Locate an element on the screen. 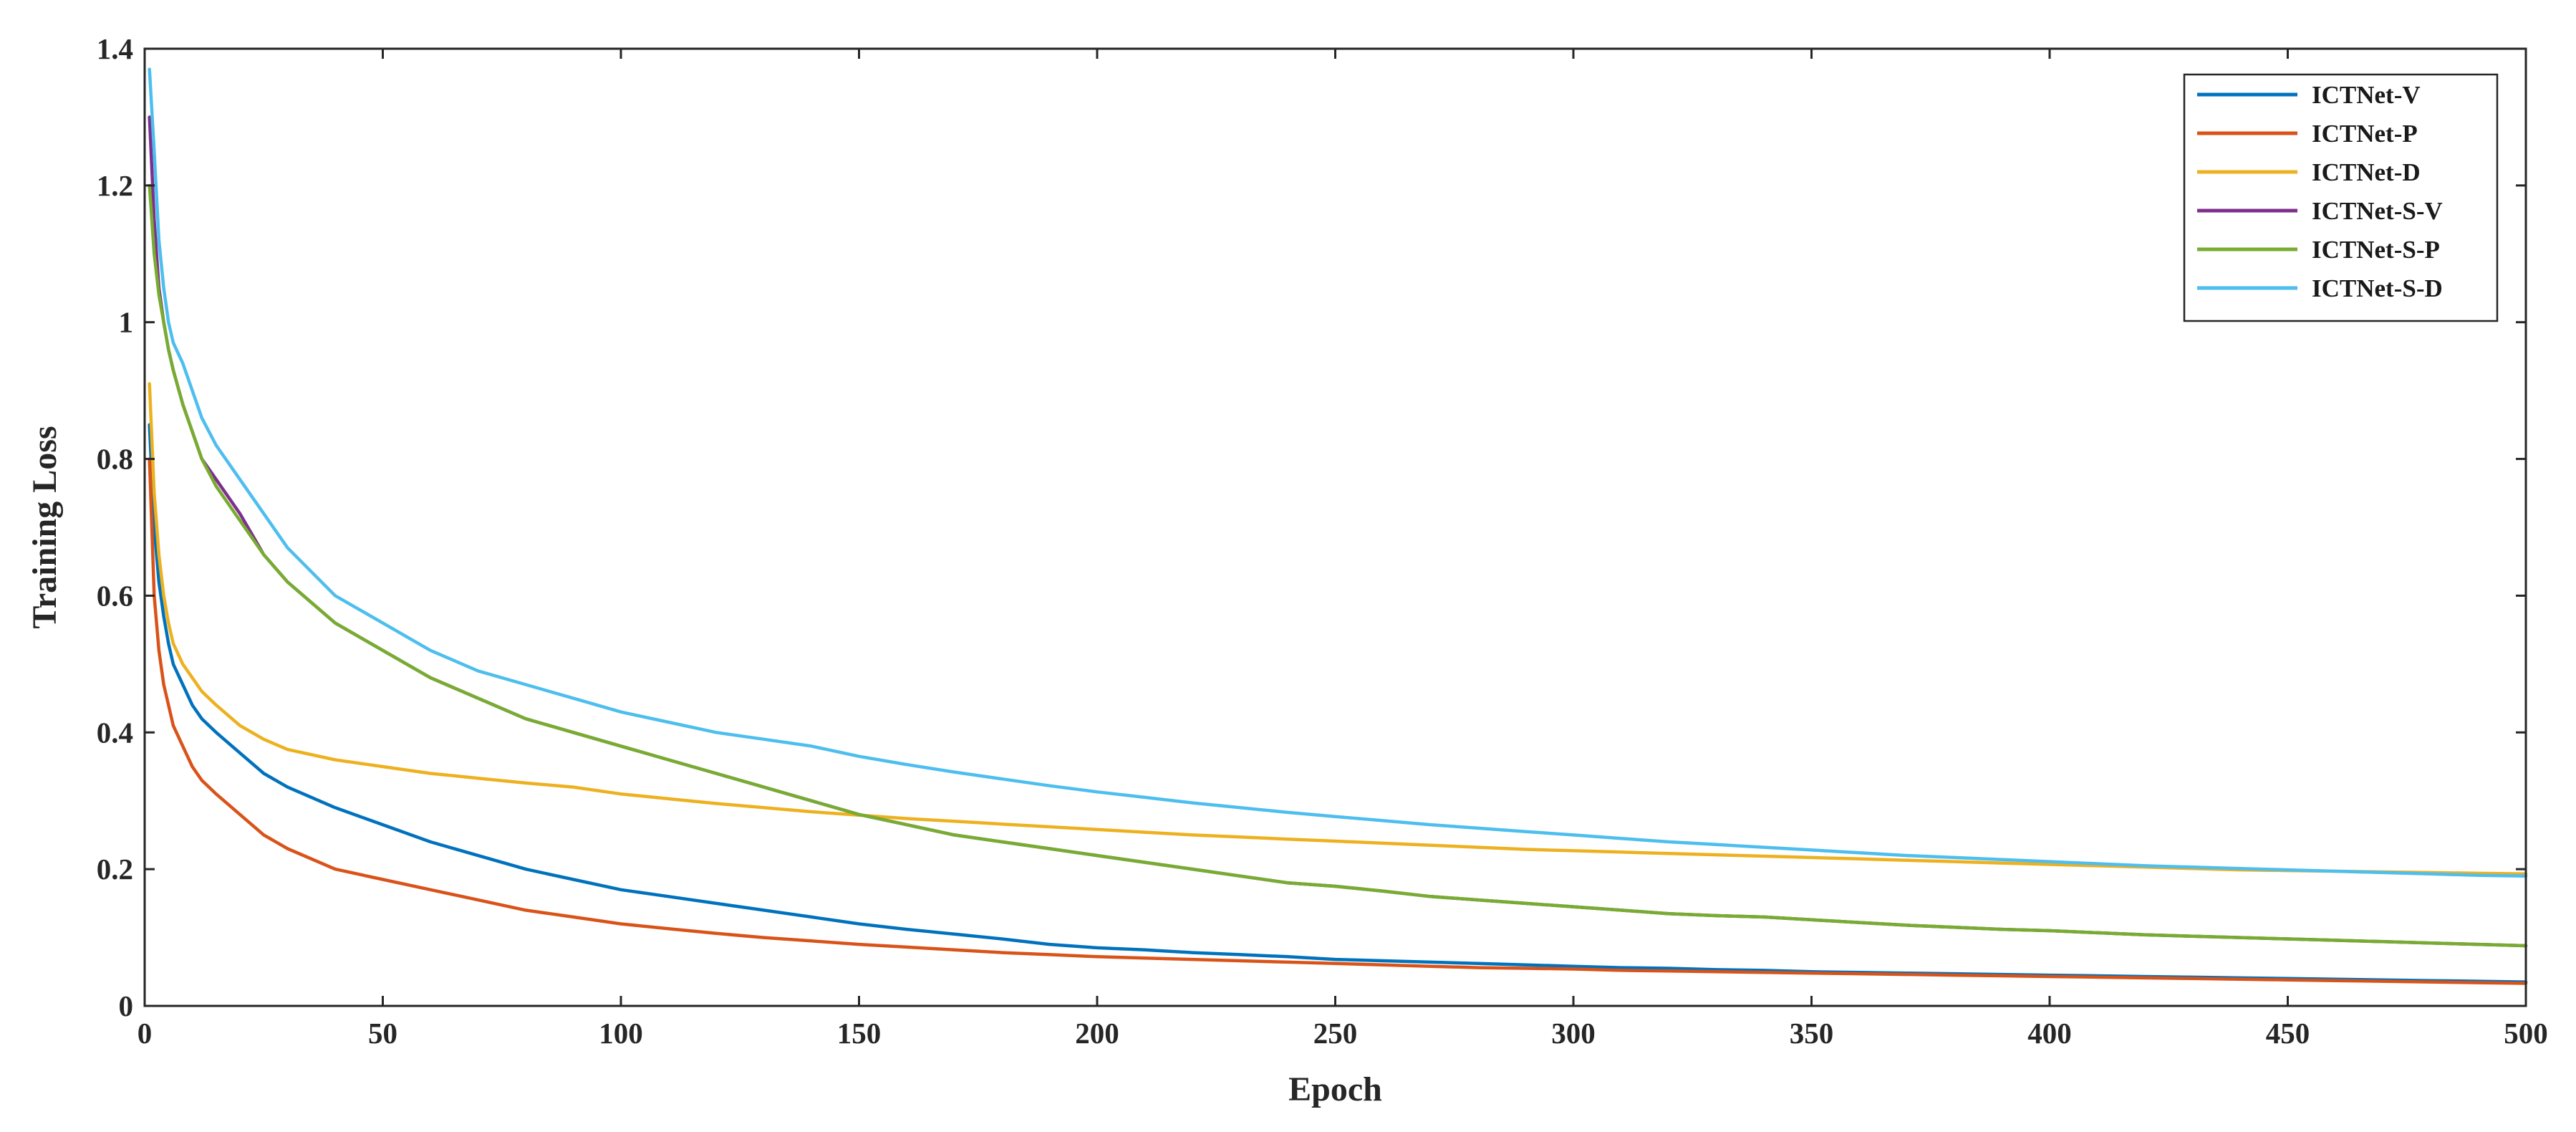 This screenshot has height=1132, width=2576. y-tick-label: 1 is located at coordinates (126, 322).